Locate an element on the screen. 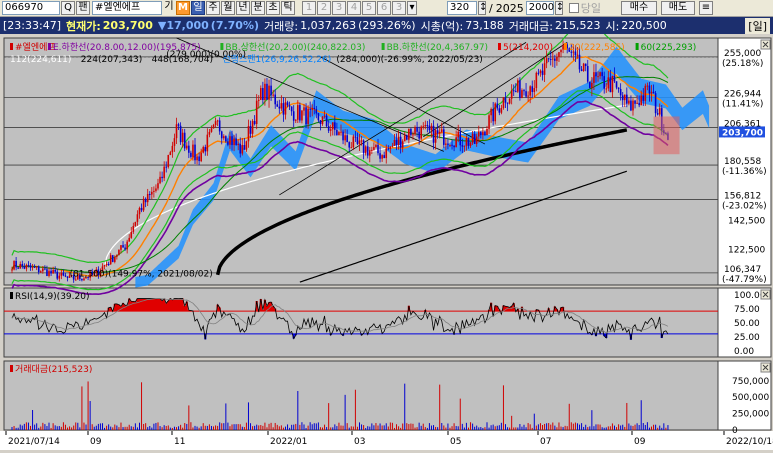 Image resolution: width=773 pixels, height=453 pixels. number-tab-1: 2 is located at coordinates (324, 8).